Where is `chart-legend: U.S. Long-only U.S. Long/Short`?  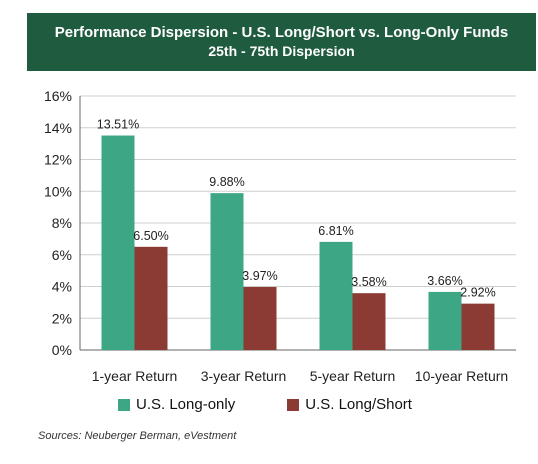 chart-legend: U.S. Long-only U.S. Long/Short is located at coordinates (265, 404).